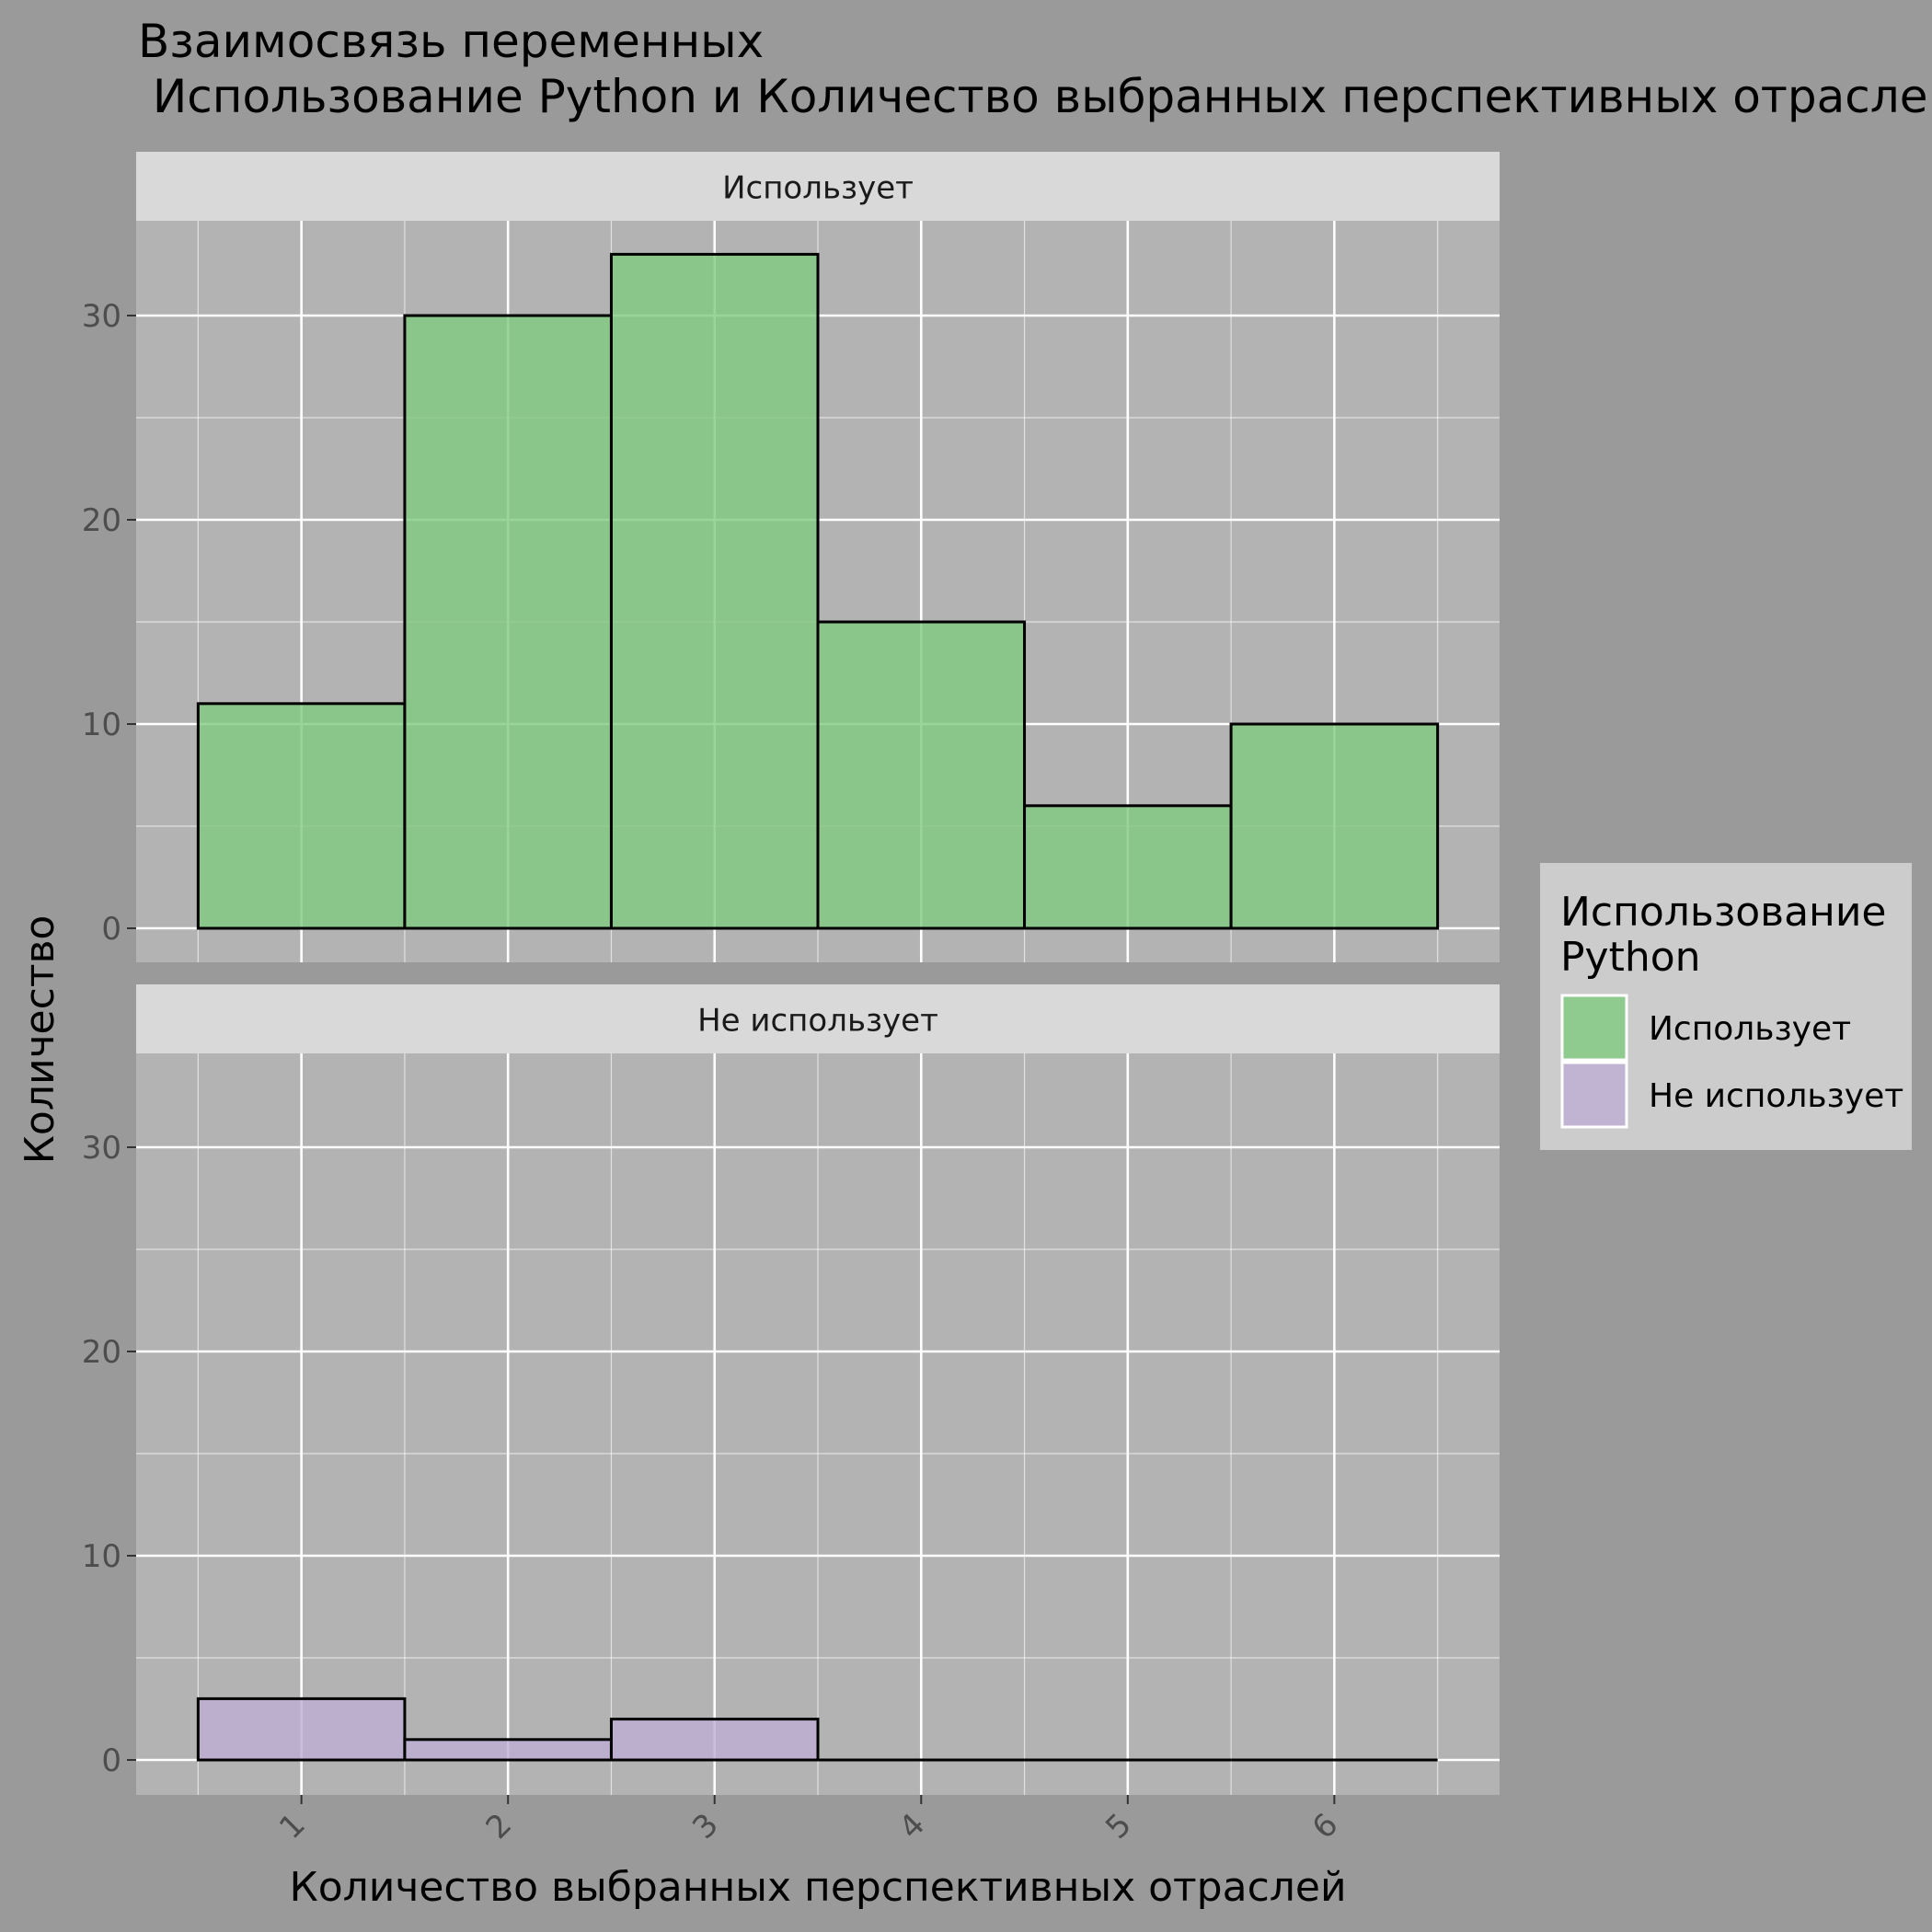 This screenshot has height=1932, width=1932. Describe the element at coordinates (1776, 1096) in the screenshot. I see `legend-item-label: Не использует` at that location.